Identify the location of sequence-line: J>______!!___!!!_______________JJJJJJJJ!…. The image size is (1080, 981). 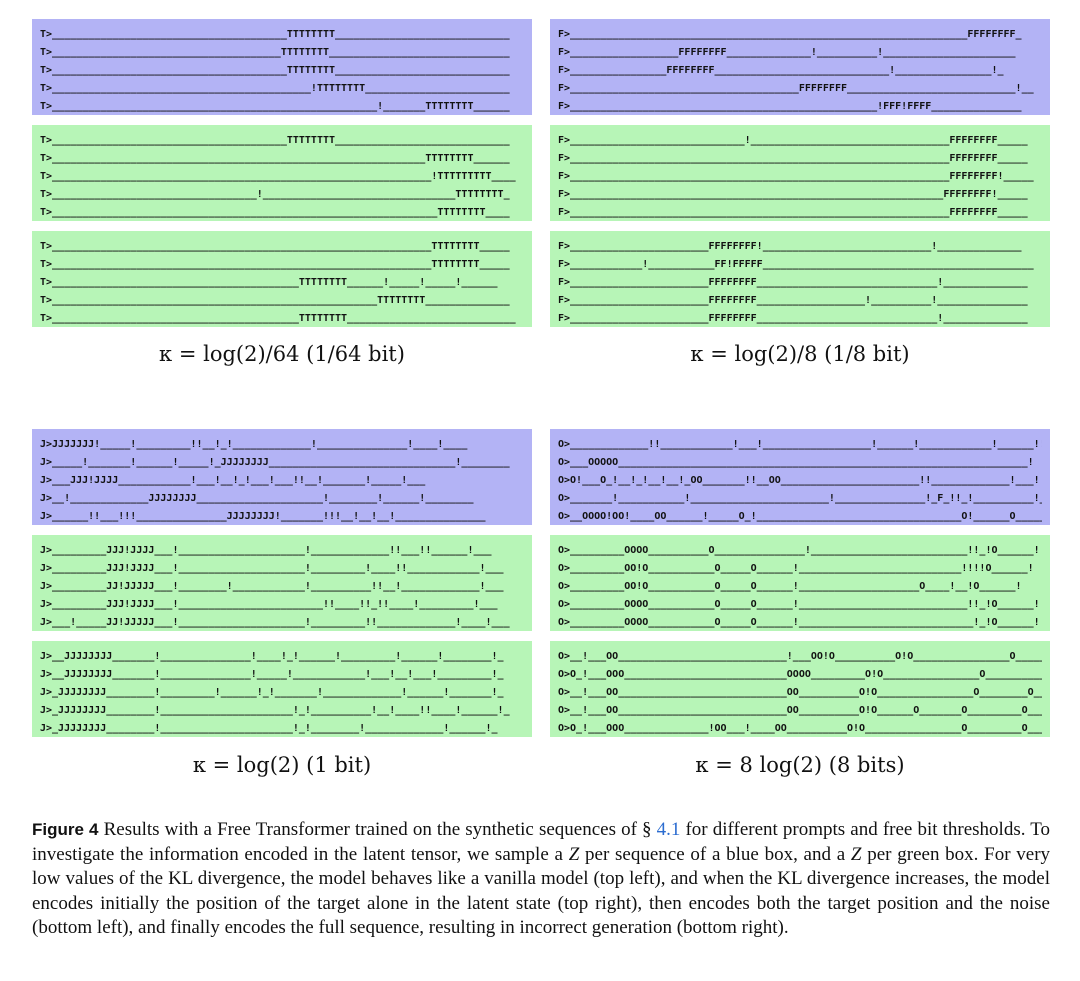
(263, 516).